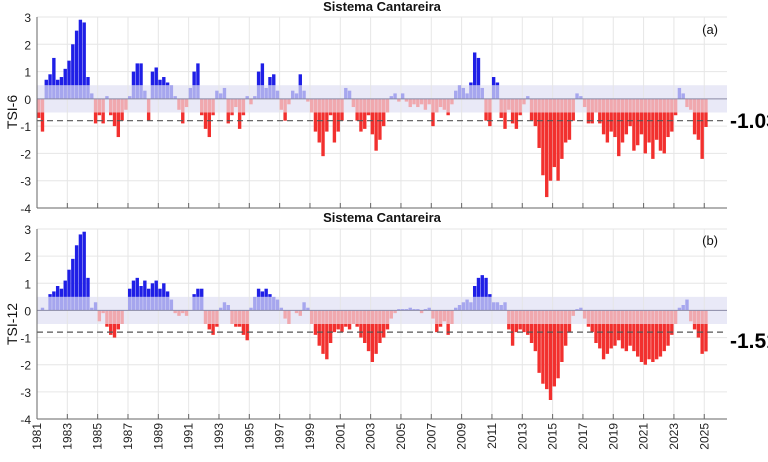  What do you see at coordinates (37, 436) in the screenshot?
I see `x-tick-label: 1981` at bounding box center [37, 436].